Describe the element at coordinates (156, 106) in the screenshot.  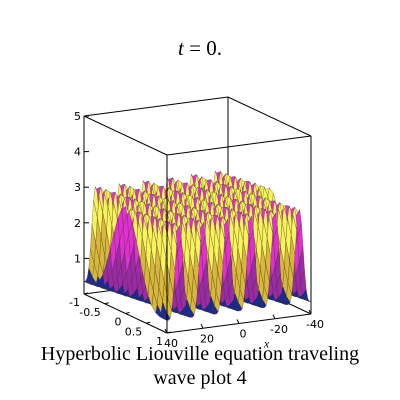
I see `box-edge-top-back` at that location.